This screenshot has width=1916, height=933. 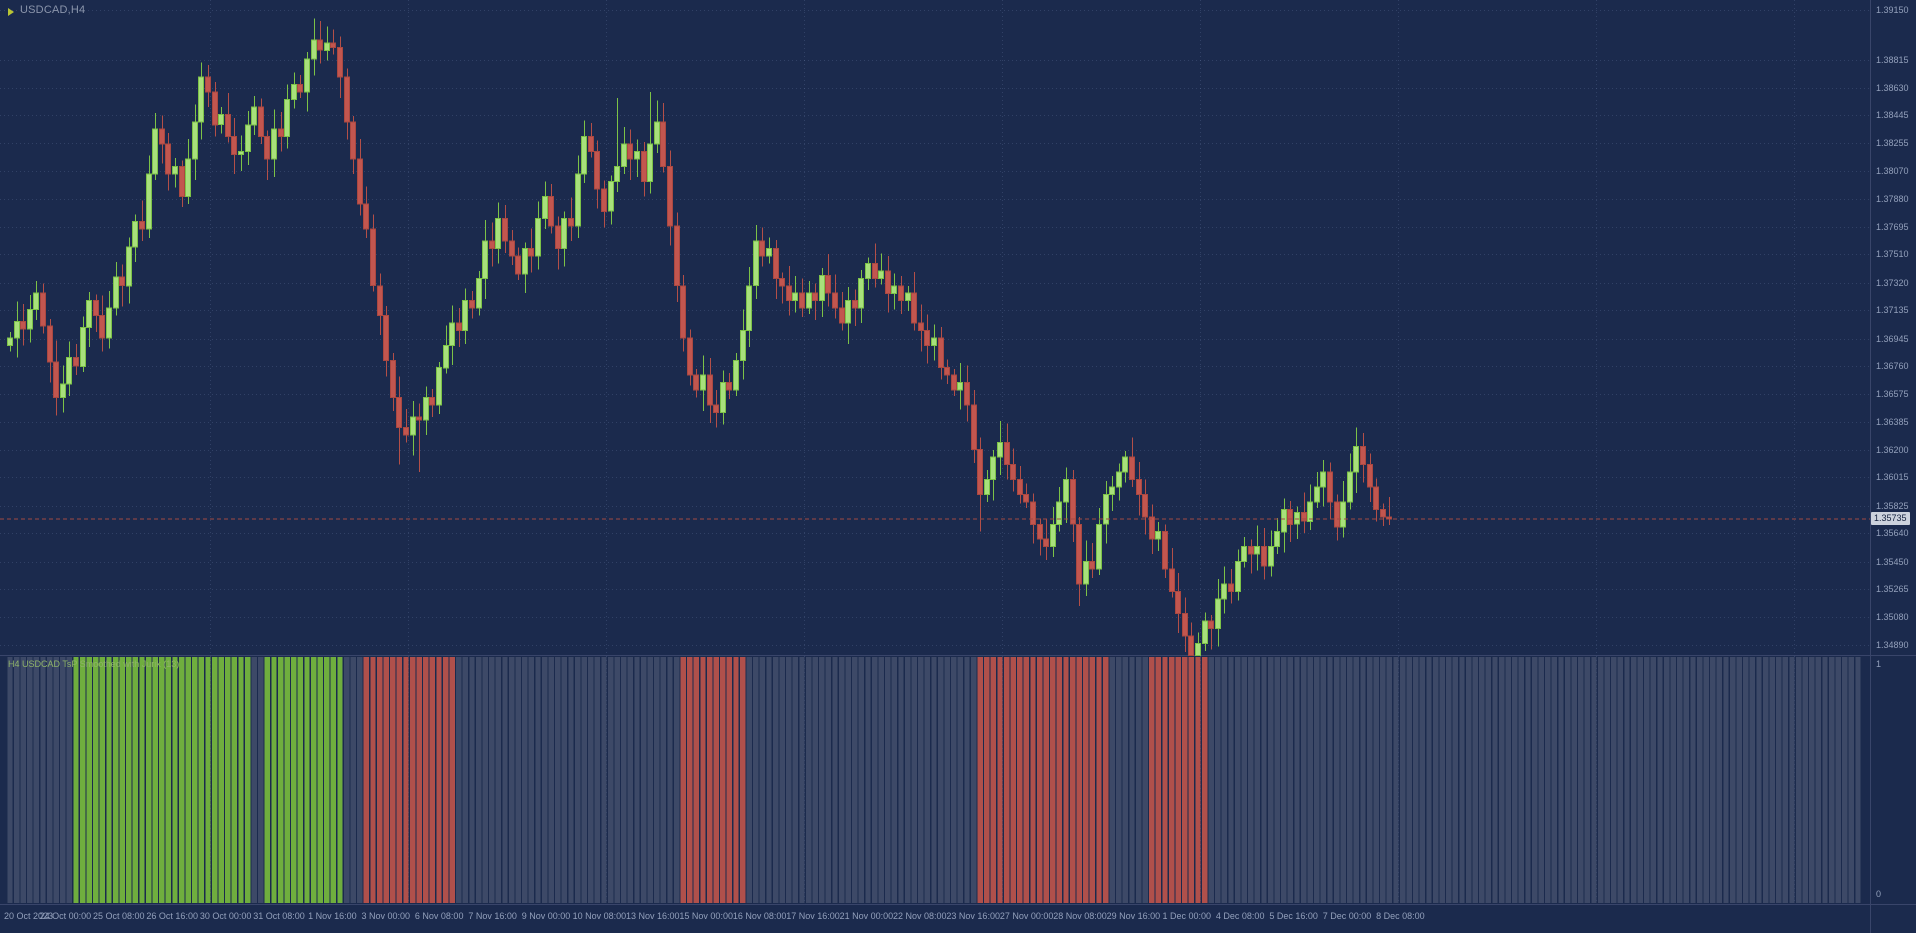 What do you see at coordinates (119, 916) in the screenshot?
I see `time-tick-label: 25 Oct 08:00` at bounding box center [119, 916].